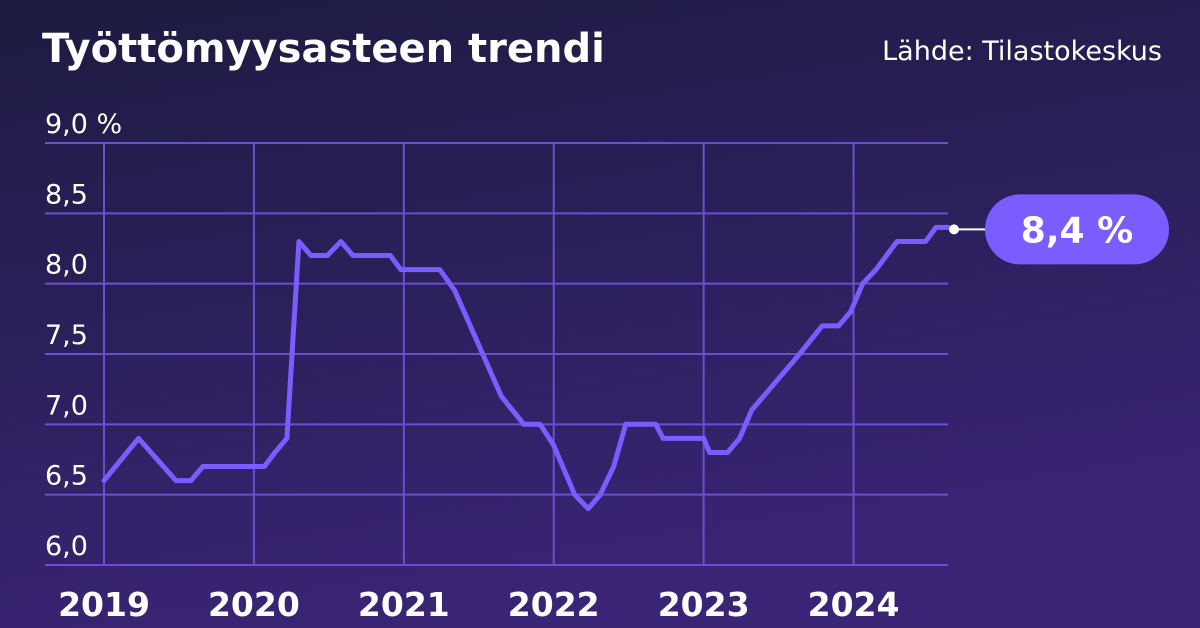 The height and width of the screenshot is (628, 1200). Describe the element at coordinates (554, 604) in the screenshot. I see `x-tick-label: 2022` at that location.